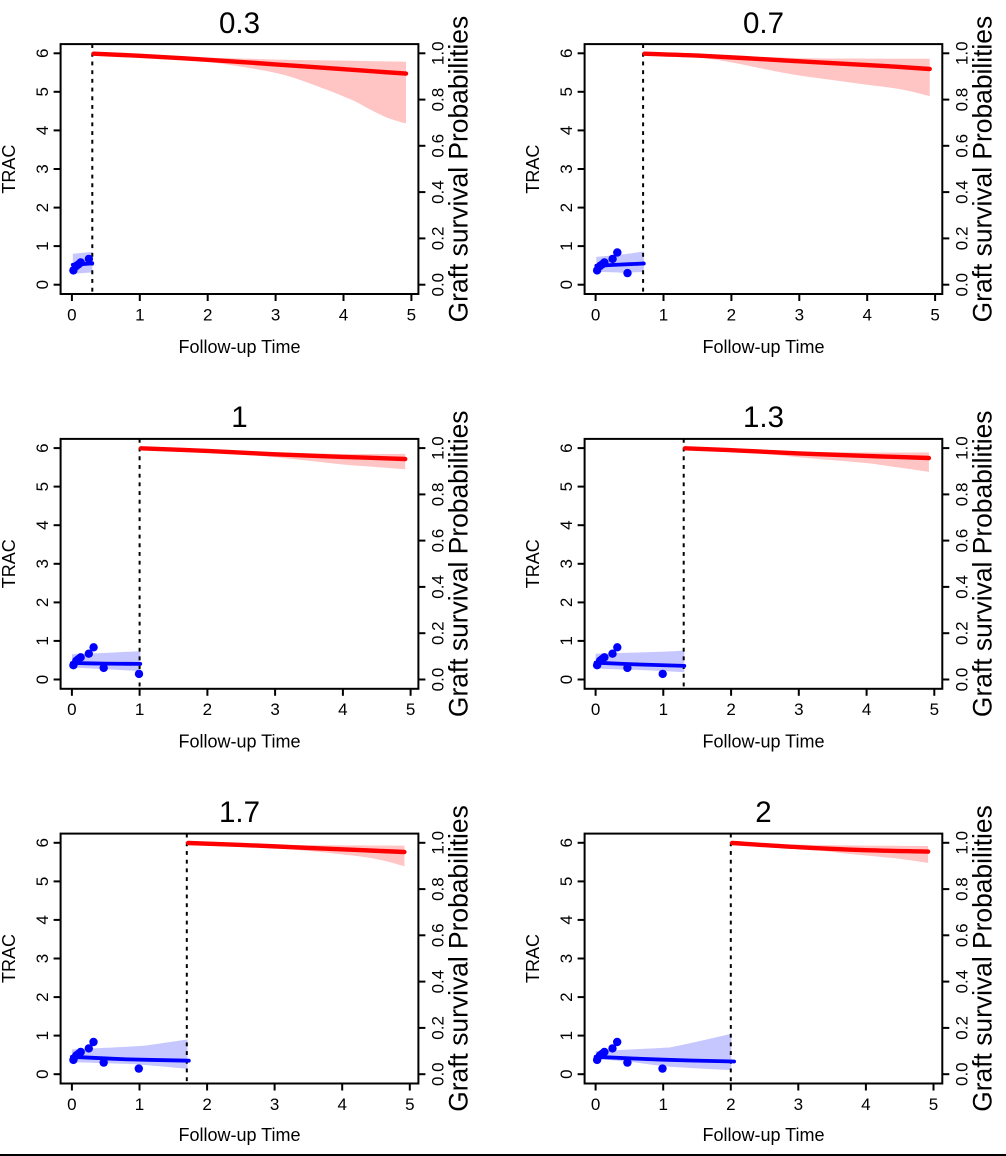 The height and width of the screenshot is (1156, 1006). What do you see at coordinates (239, 23) in the screenshot?
I see `svg-text: 0.3` at bounding box center [239, 23].